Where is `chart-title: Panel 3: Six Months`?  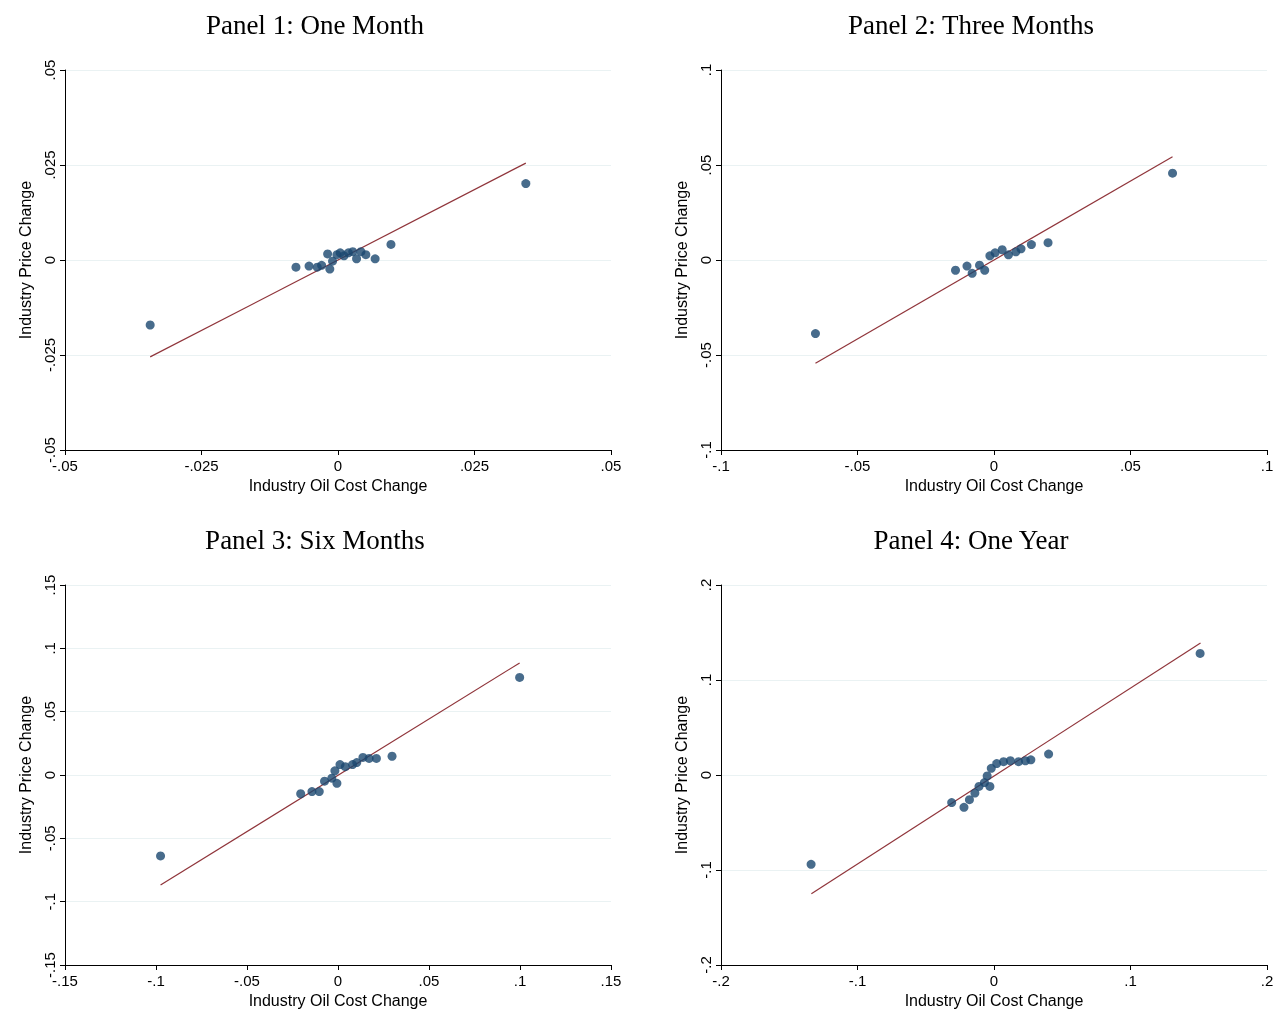
chart-title: Panel 3: Six Months is located at coordinates (315, 539).